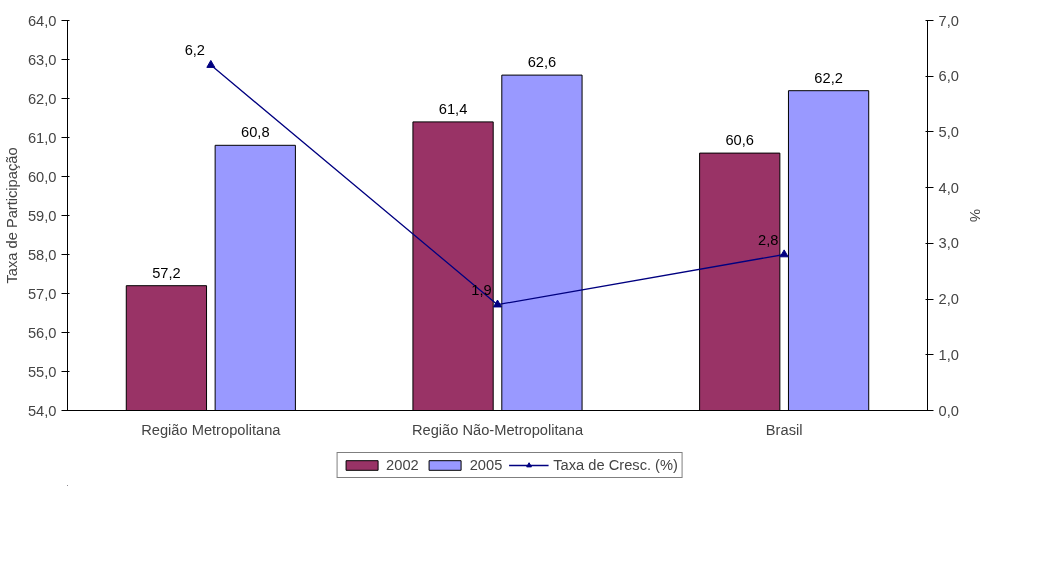 The height and width of the screenshot is (566, 1053). Describe the element at coordinates (948, 20) in the screenshot. I see `y2-tick-label: 7,0` at that location.